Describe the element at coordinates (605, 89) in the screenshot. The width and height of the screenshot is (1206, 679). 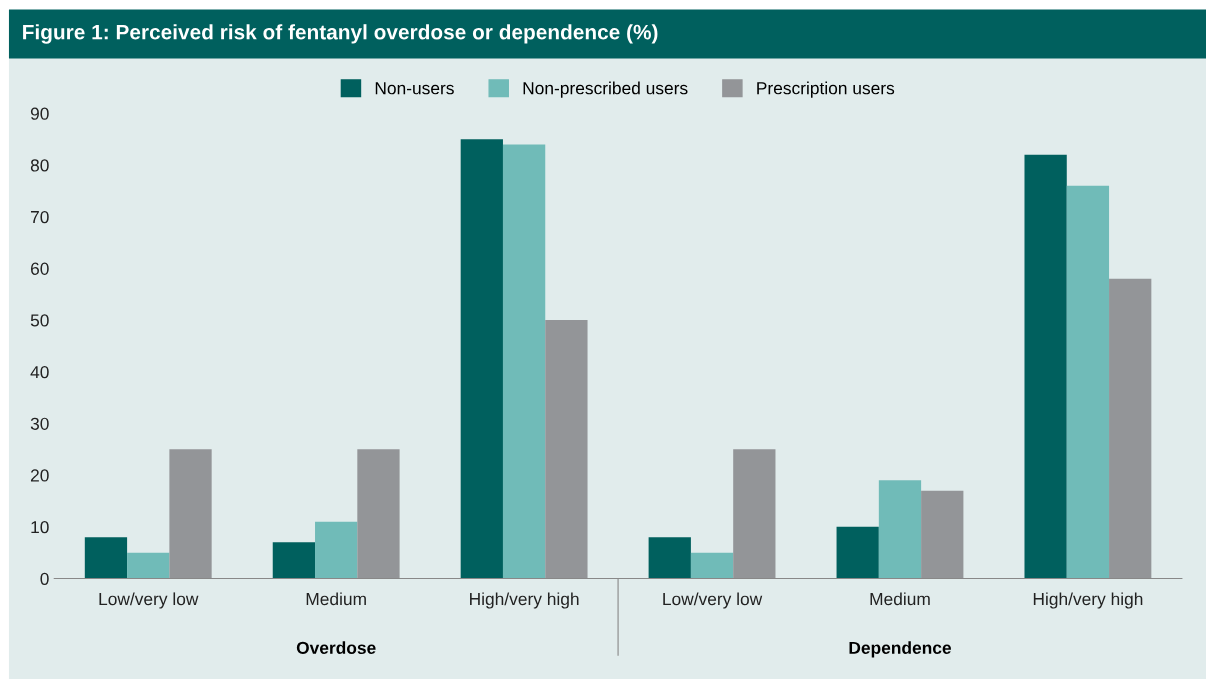
I see `legend-label: Non-prescribed users` at that location.